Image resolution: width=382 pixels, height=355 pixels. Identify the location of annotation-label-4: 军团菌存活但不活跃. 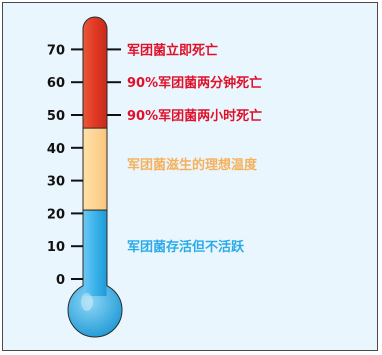
(186, 247).